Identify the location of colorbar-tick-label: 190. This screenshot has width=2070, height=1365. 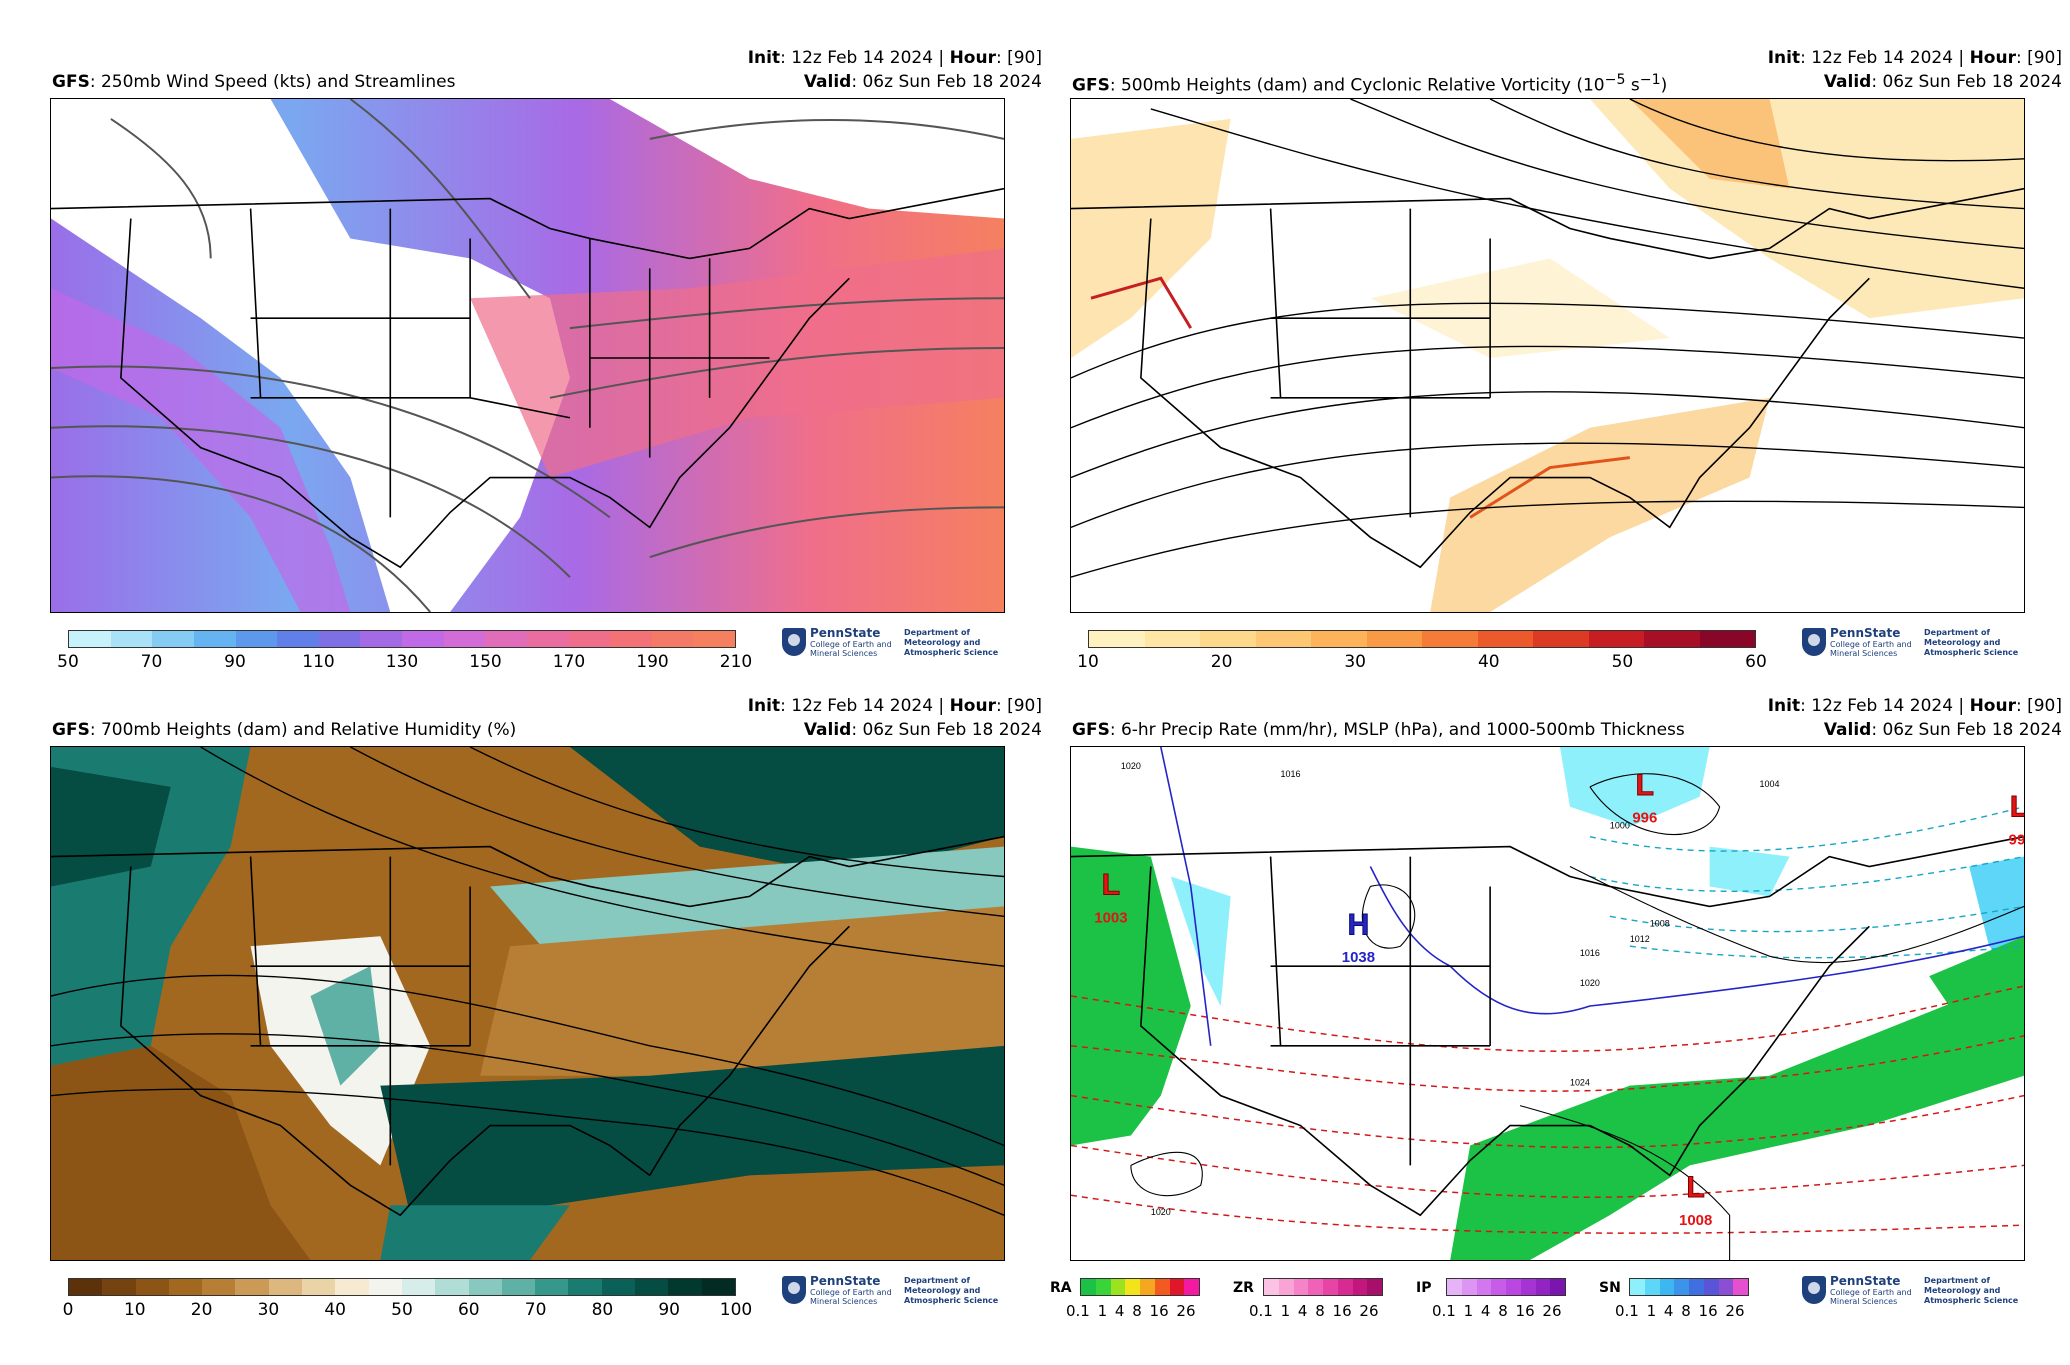
(652, 662).